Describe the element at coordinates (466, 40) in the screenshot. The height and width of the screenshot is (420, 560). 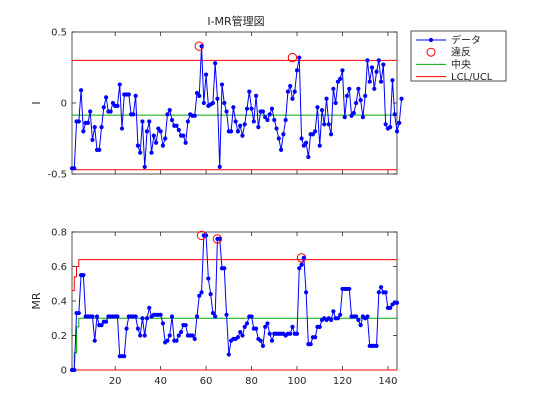
I see `legend-label: データ` at that location.